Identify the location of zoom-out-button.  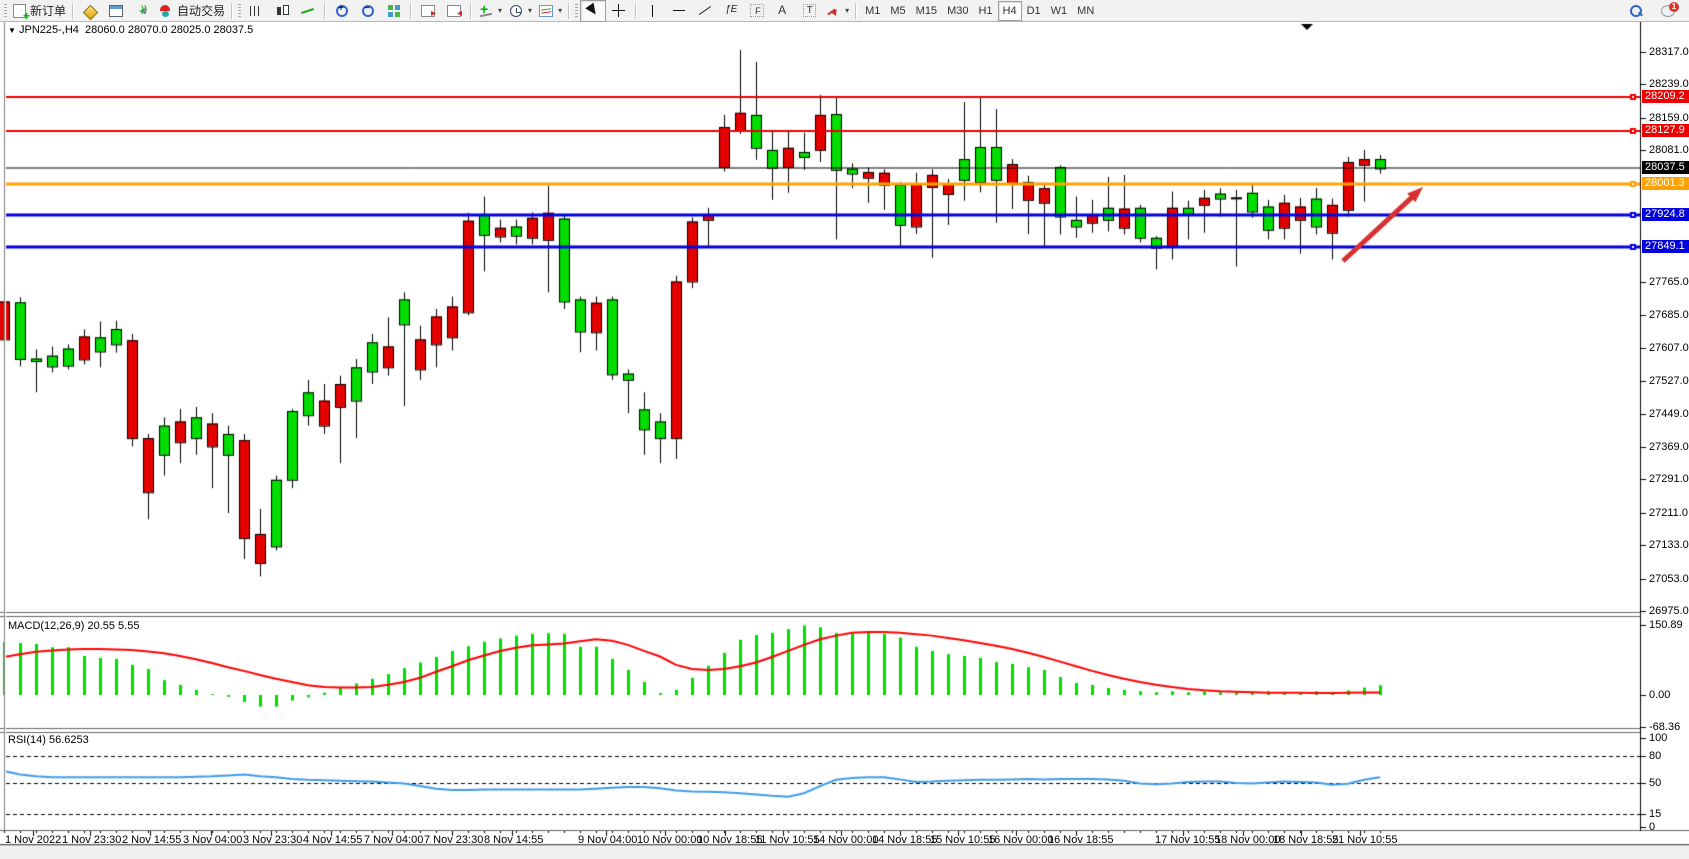
(368, 11).